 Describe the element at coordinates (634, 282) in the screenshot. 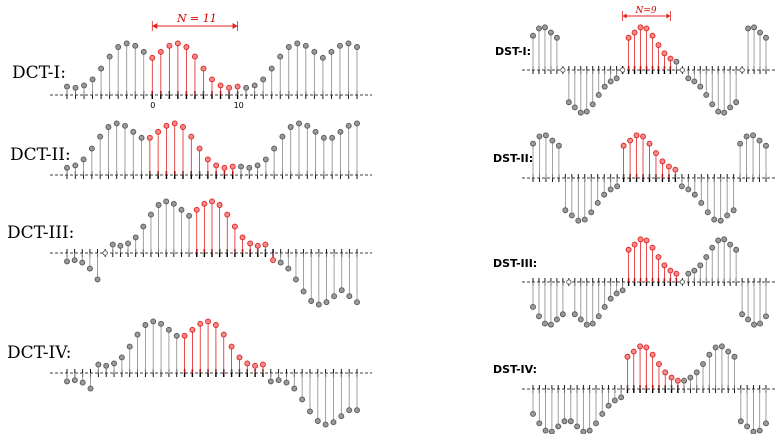

I see `dst-3-panel: DST-III:` at that location.